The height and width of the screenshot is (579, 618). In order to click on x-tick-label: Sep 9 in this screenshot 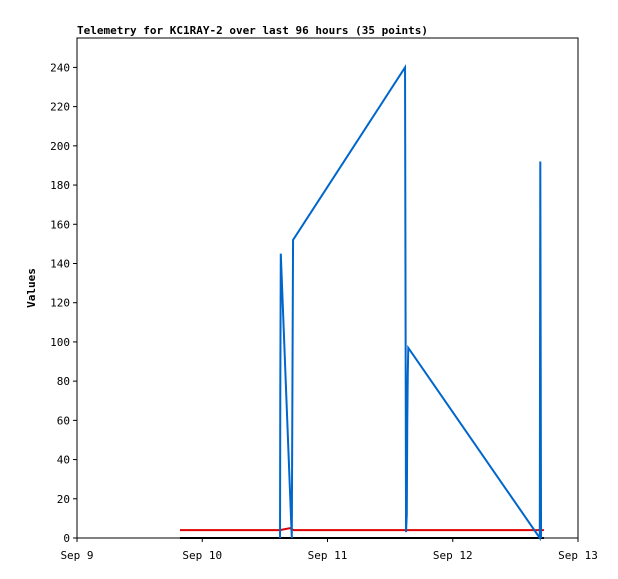, I will do `click(76, 555)`.